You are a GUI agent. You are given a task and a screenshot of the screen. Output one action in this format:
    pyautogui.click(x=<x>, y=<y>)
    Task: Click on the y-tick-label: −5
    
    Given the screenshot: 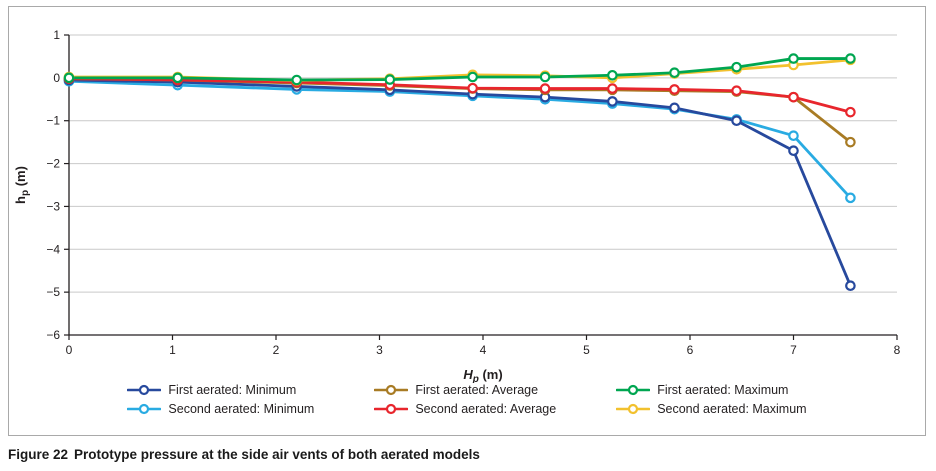 What is the action you would take?
    pyautogui.click(x=53, y=292)
    